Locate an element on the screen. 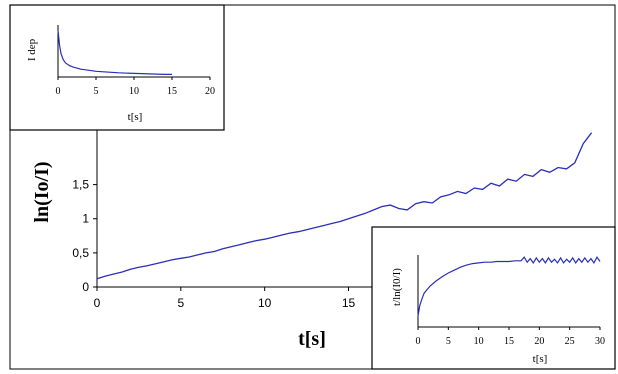 The width and height of the screenshot is (618, 374). main-y-tick-label: 1,5 is located at coordinates (80, 185).